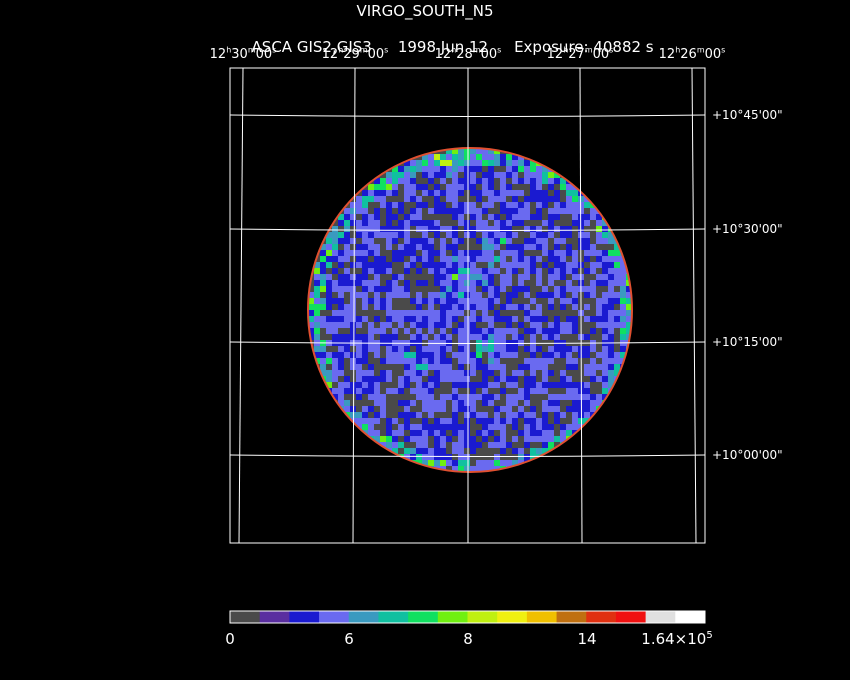 The width and height of the screenshot is (850, 680). What do you see at coordinates (243, 53) in the screenshot?
I see `ra-tick-label: 12h30m00s` at bounding box center [243, 53].